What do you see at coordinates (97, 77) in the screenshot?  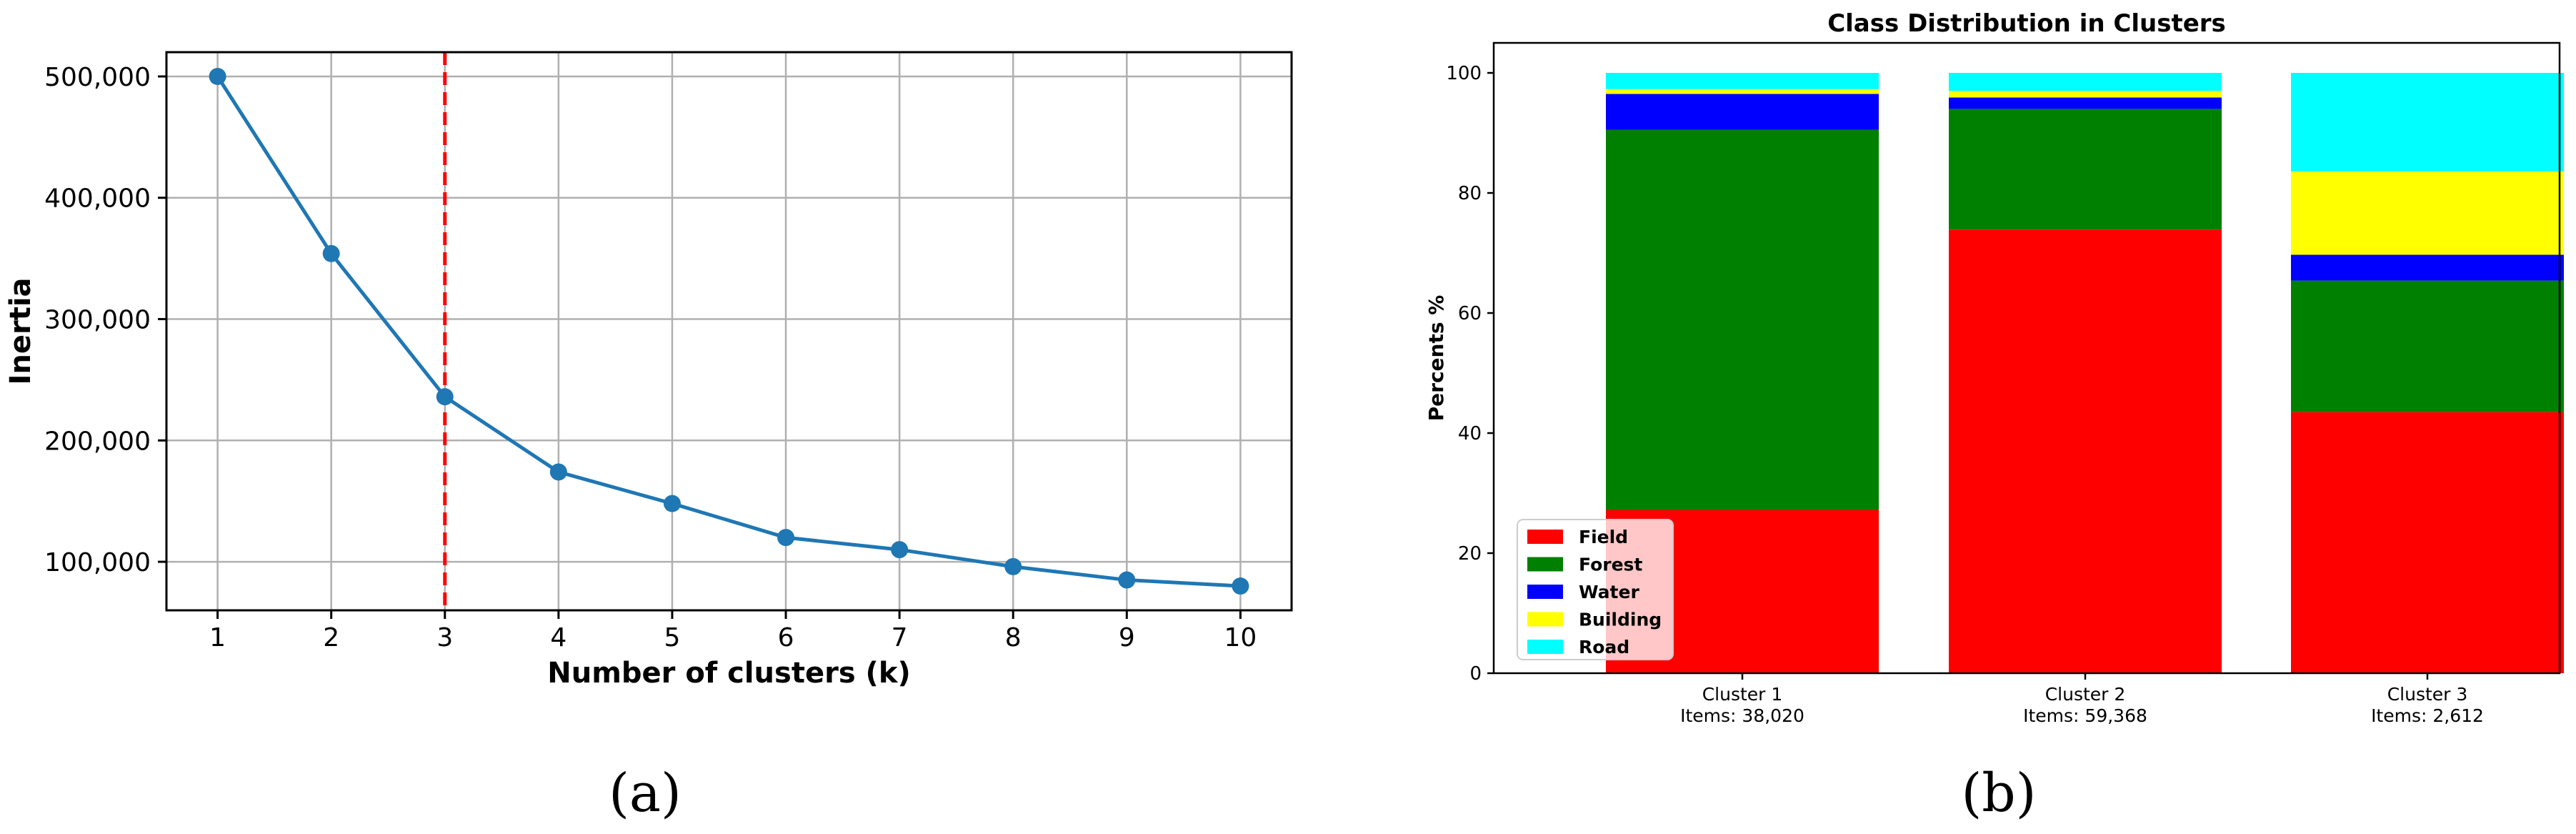 I see `y-tick-label: 500,000` at bounding box center [97, 77].